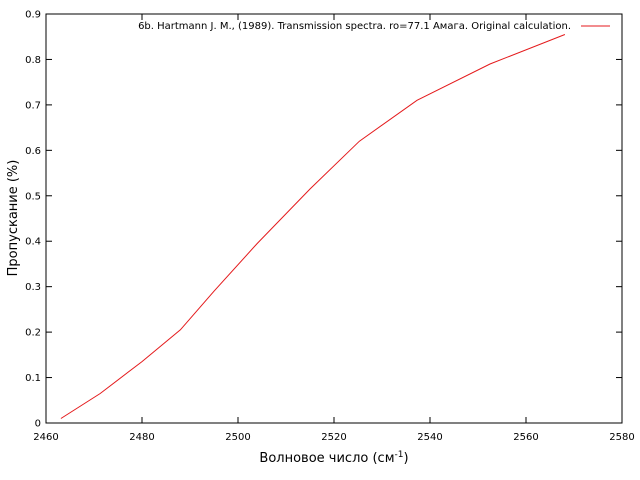  I want to click on y-tick-label: 0.9, so click(33, 15).